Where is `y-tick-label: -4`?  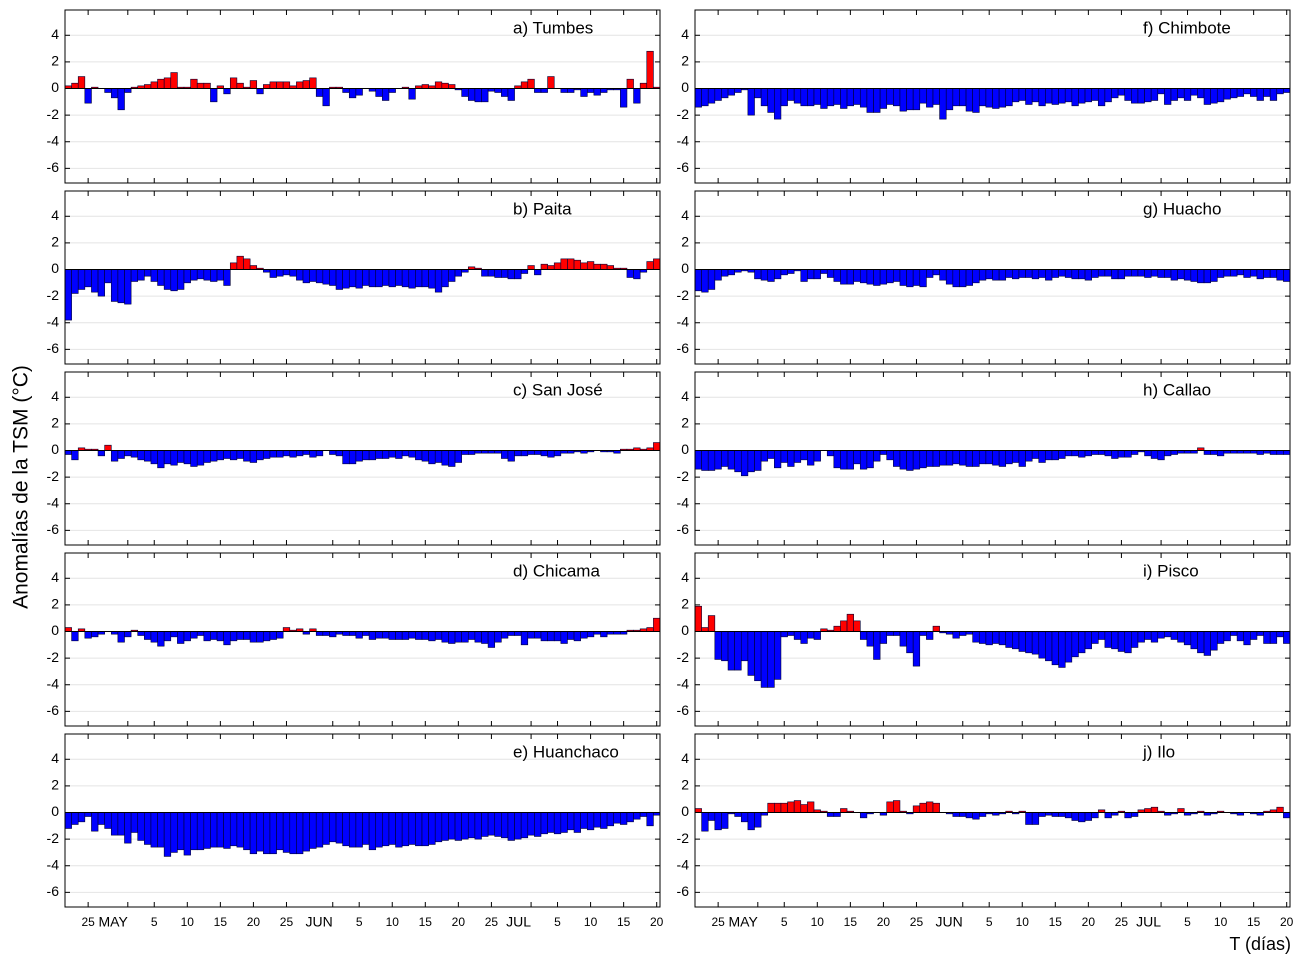
y-tick-label: -4 is located at coordinates (683, 502).